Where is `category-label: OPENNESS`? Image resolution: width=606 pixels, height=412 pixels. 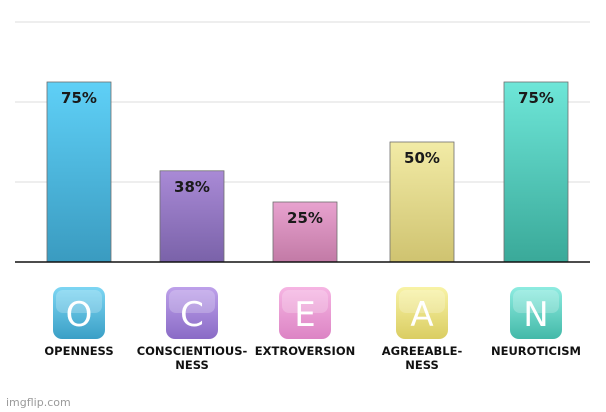 category-label: OPENNESS is located at coordinates (78, 351).